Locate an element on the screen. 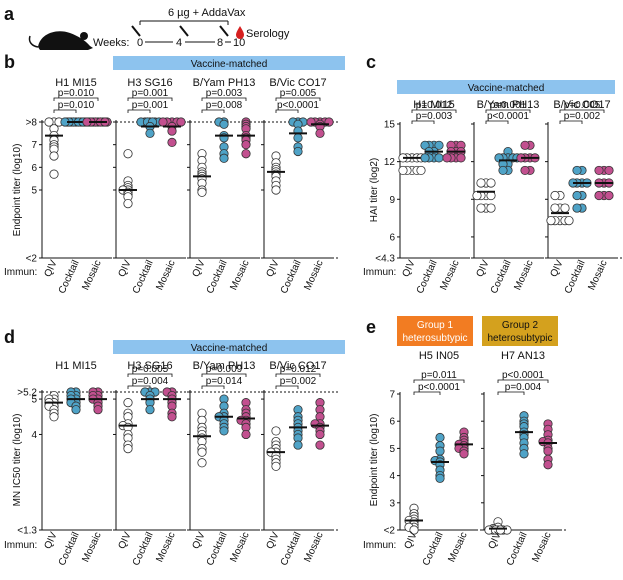 This screenshot has height=580, width=623. y-tick-label: 12 is located at coordinates (390, 162).